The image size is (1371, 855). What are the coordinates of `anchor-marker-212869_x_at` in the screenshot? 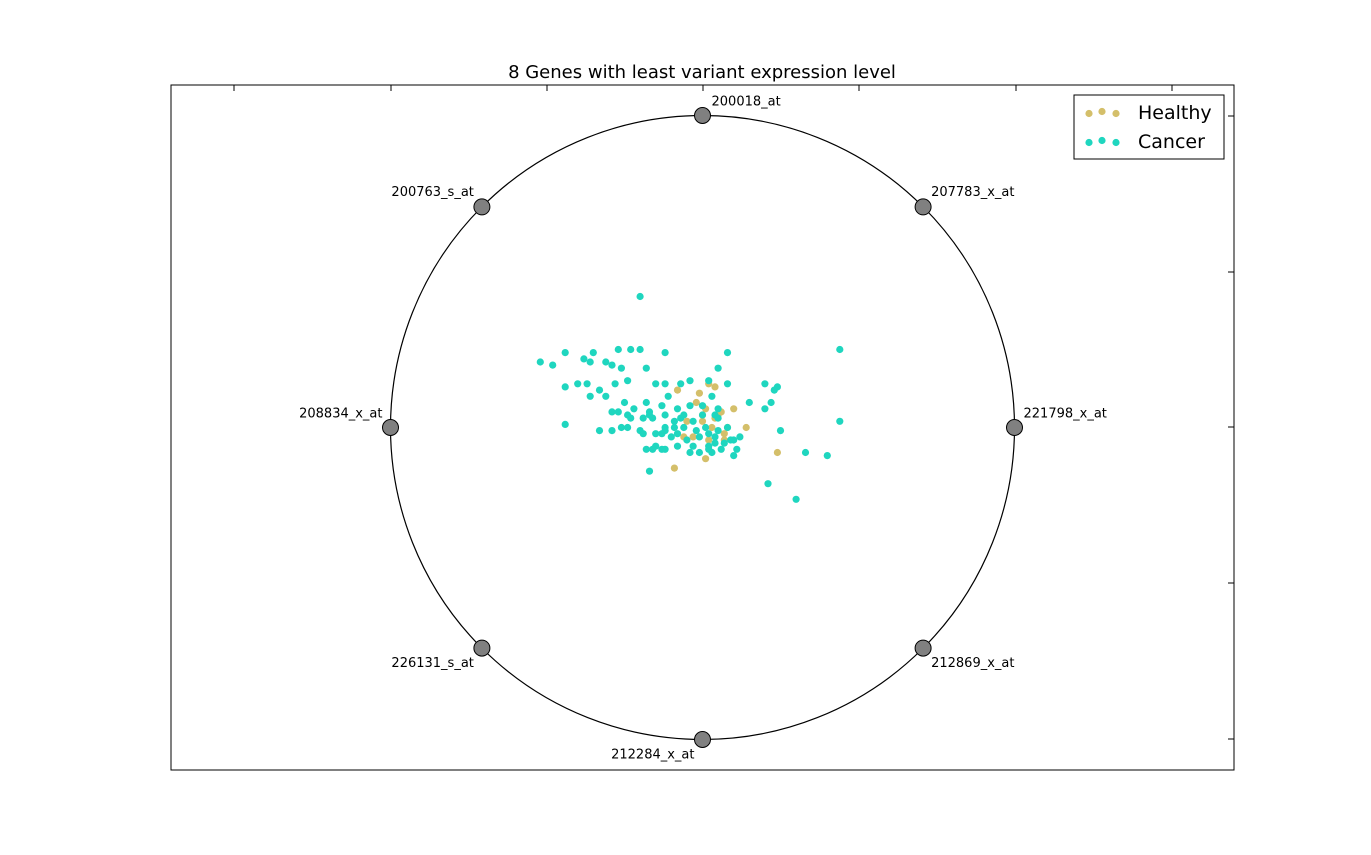 It's located at (923, 648).